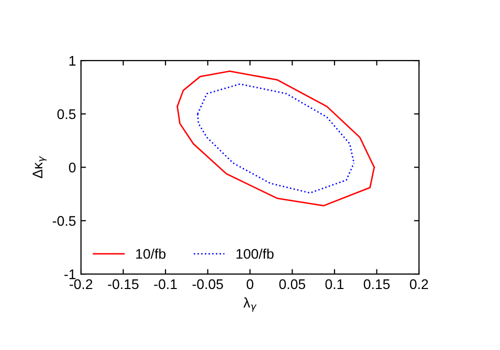  I want to click on x-tick-label: 0, so click(250, 284).